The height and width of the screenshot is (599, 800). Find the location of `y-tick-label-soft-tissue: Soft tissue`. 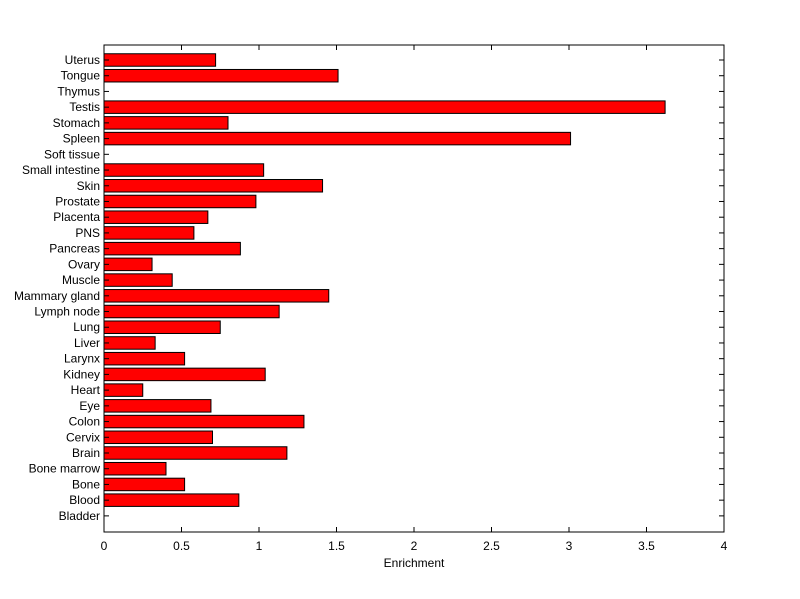

y-tick-label-soft-tissue: Soft tissue is located at coordinates (72, 154).